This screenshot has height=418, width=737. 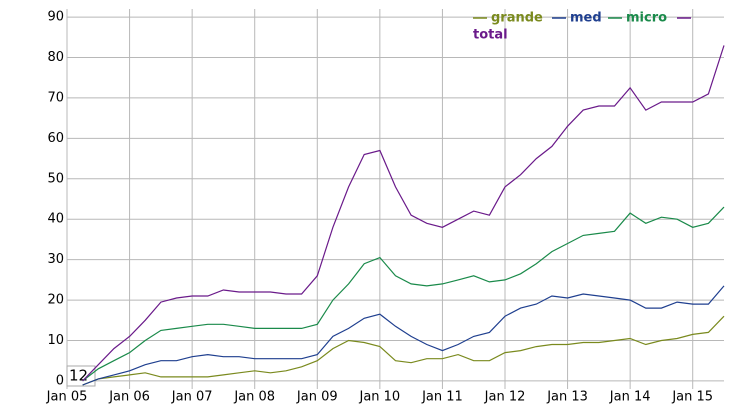 What do you see at coordinates (55, 178) in the screenshot?
I see `y-tick-label: 50` at bounding box center [55, 178].